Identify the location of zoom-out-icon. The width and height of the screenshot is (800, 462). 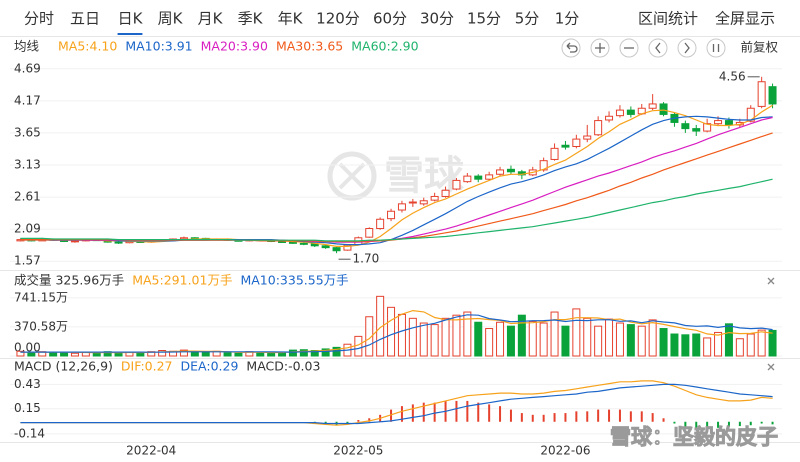
(629, 48).